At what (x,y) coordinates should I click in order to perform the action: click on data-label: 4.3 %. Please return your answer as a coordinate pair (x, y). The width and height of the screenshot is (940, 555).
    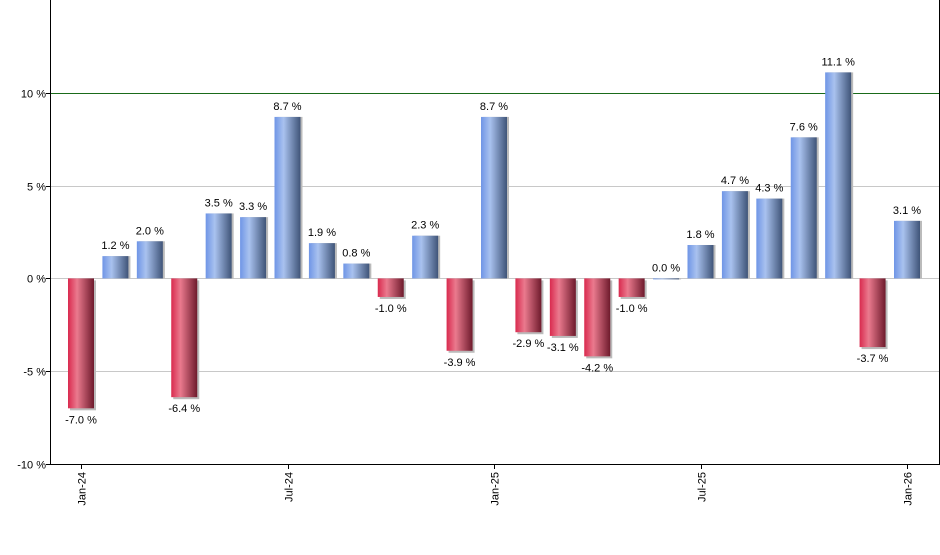
    Looking at the image, I should click on (769, 189).